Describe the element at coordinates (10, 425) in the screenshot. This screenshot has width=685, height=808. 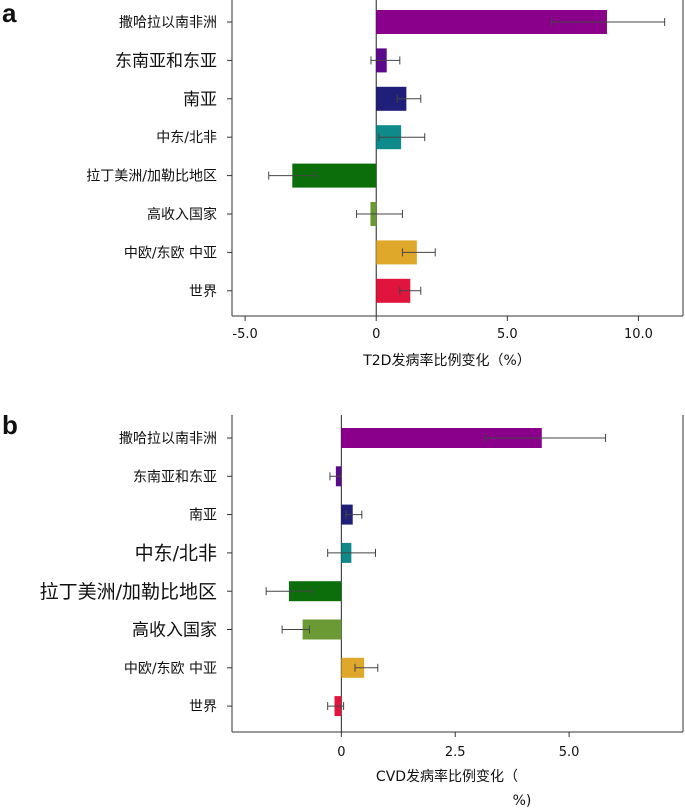
I see `panel-b-letter: b` at that location.